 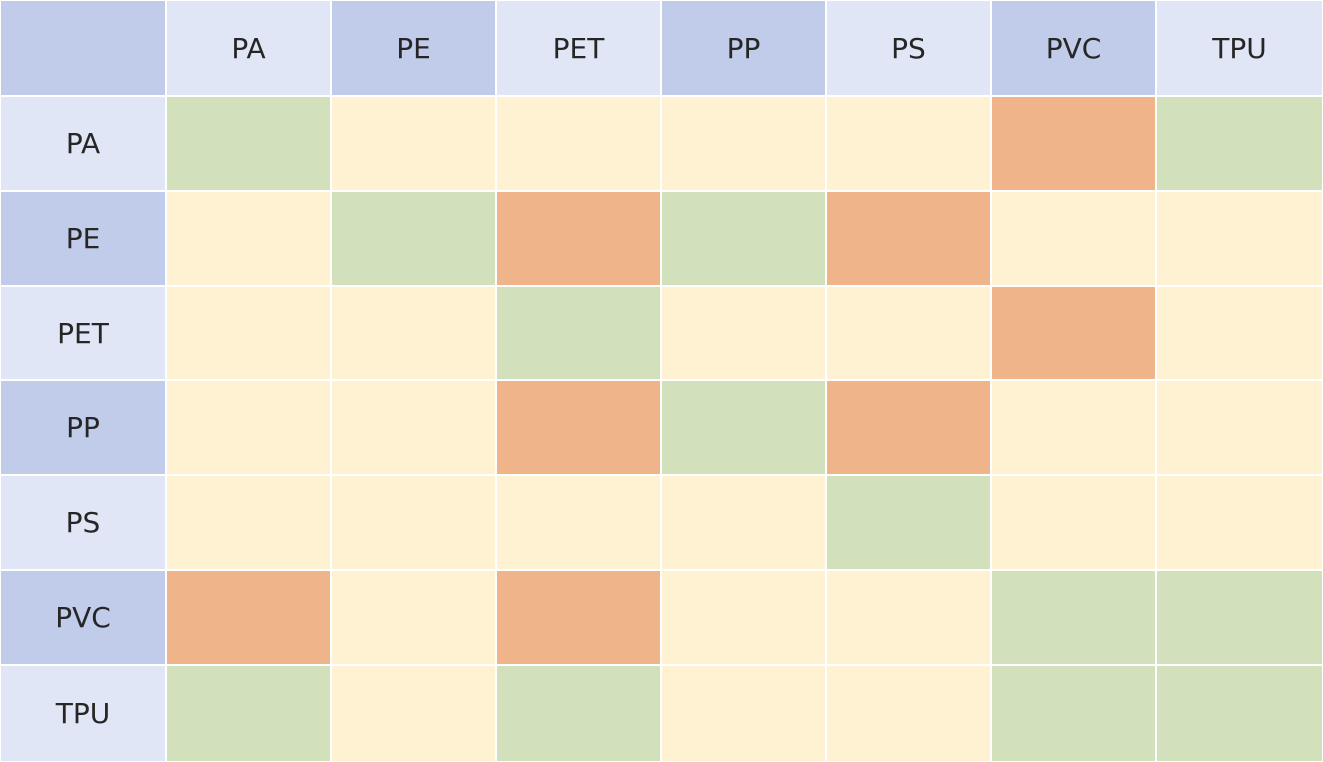 I want to click on matrix-cell-pa-pet, so click(x=578, y=143).